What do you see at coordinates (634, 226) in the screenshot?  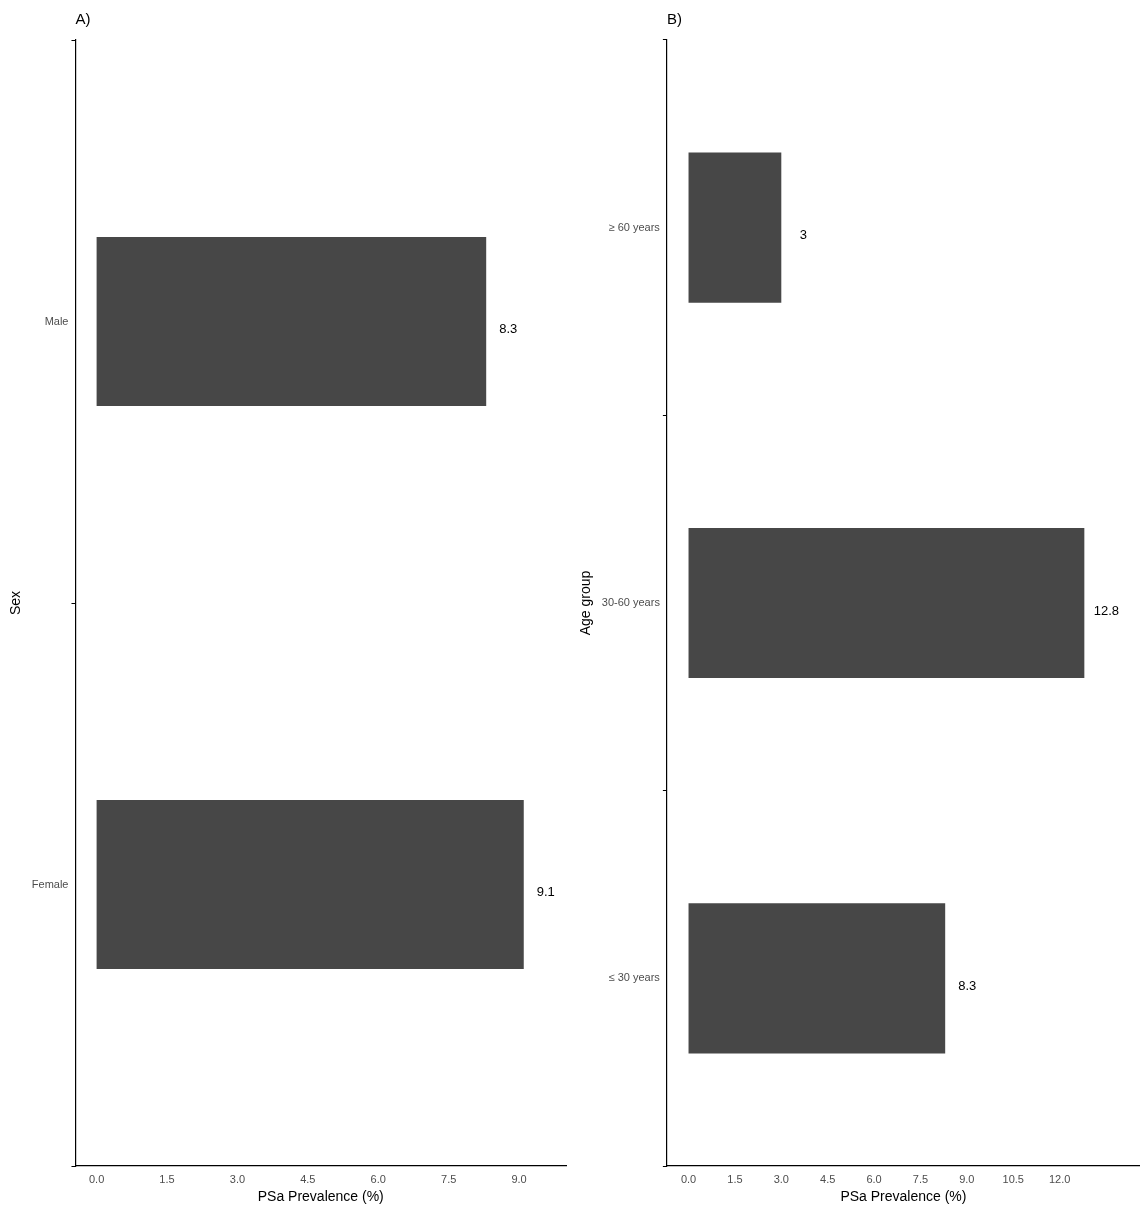 I see `y-tick-label: ≥ 60 years` at bounding box center [634, 226].